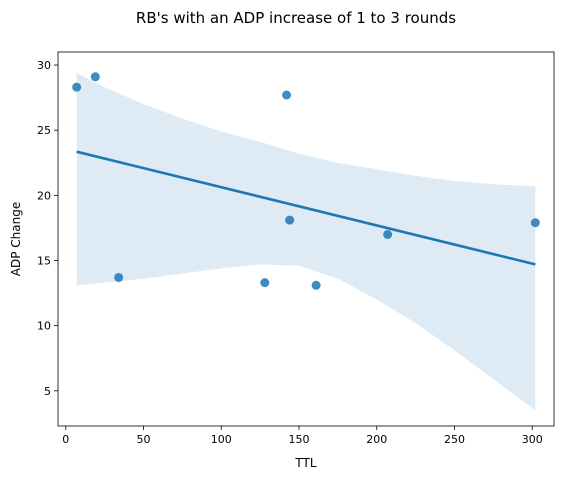 This screenshot has width=562, height=480. Describe the element at coordinates (65, 439) in the screenshot. I see `x-tick-label: 0` at that location.